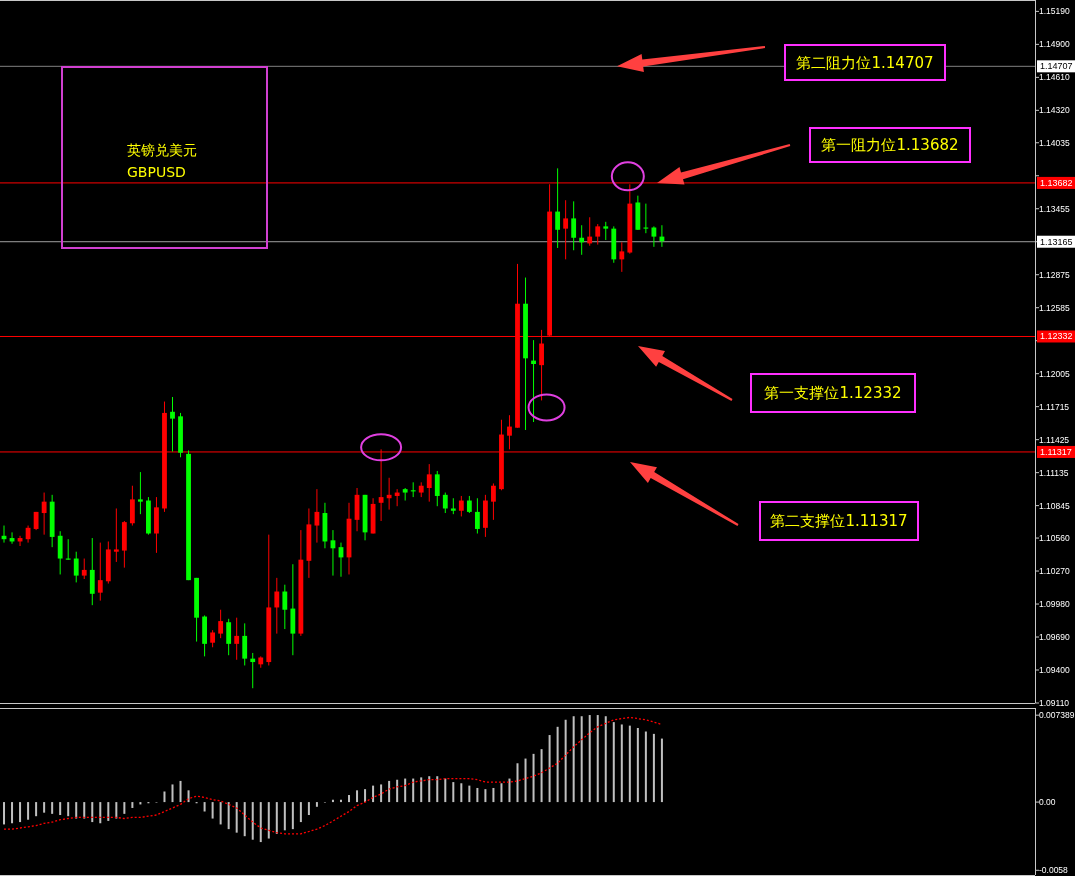 This screenshot has height=876, width=1075. What do you see at coordinates (1054, 571) in the screenshot?
I see `y-tick-label: 1.10270` at bounding box center [1054, 571].